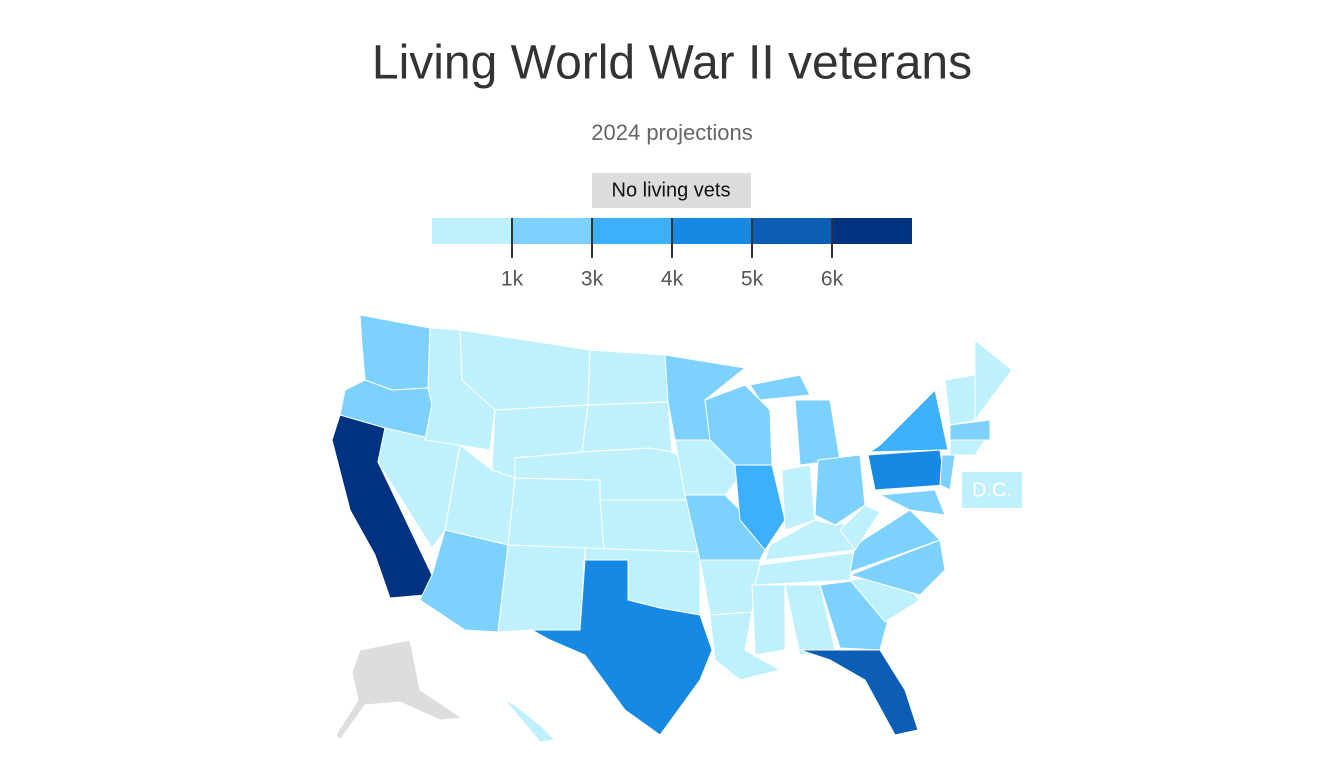  Describe the element at coordinates (592, 279) in the screenshot. I see `legend-tick-label: 3k` at that location.